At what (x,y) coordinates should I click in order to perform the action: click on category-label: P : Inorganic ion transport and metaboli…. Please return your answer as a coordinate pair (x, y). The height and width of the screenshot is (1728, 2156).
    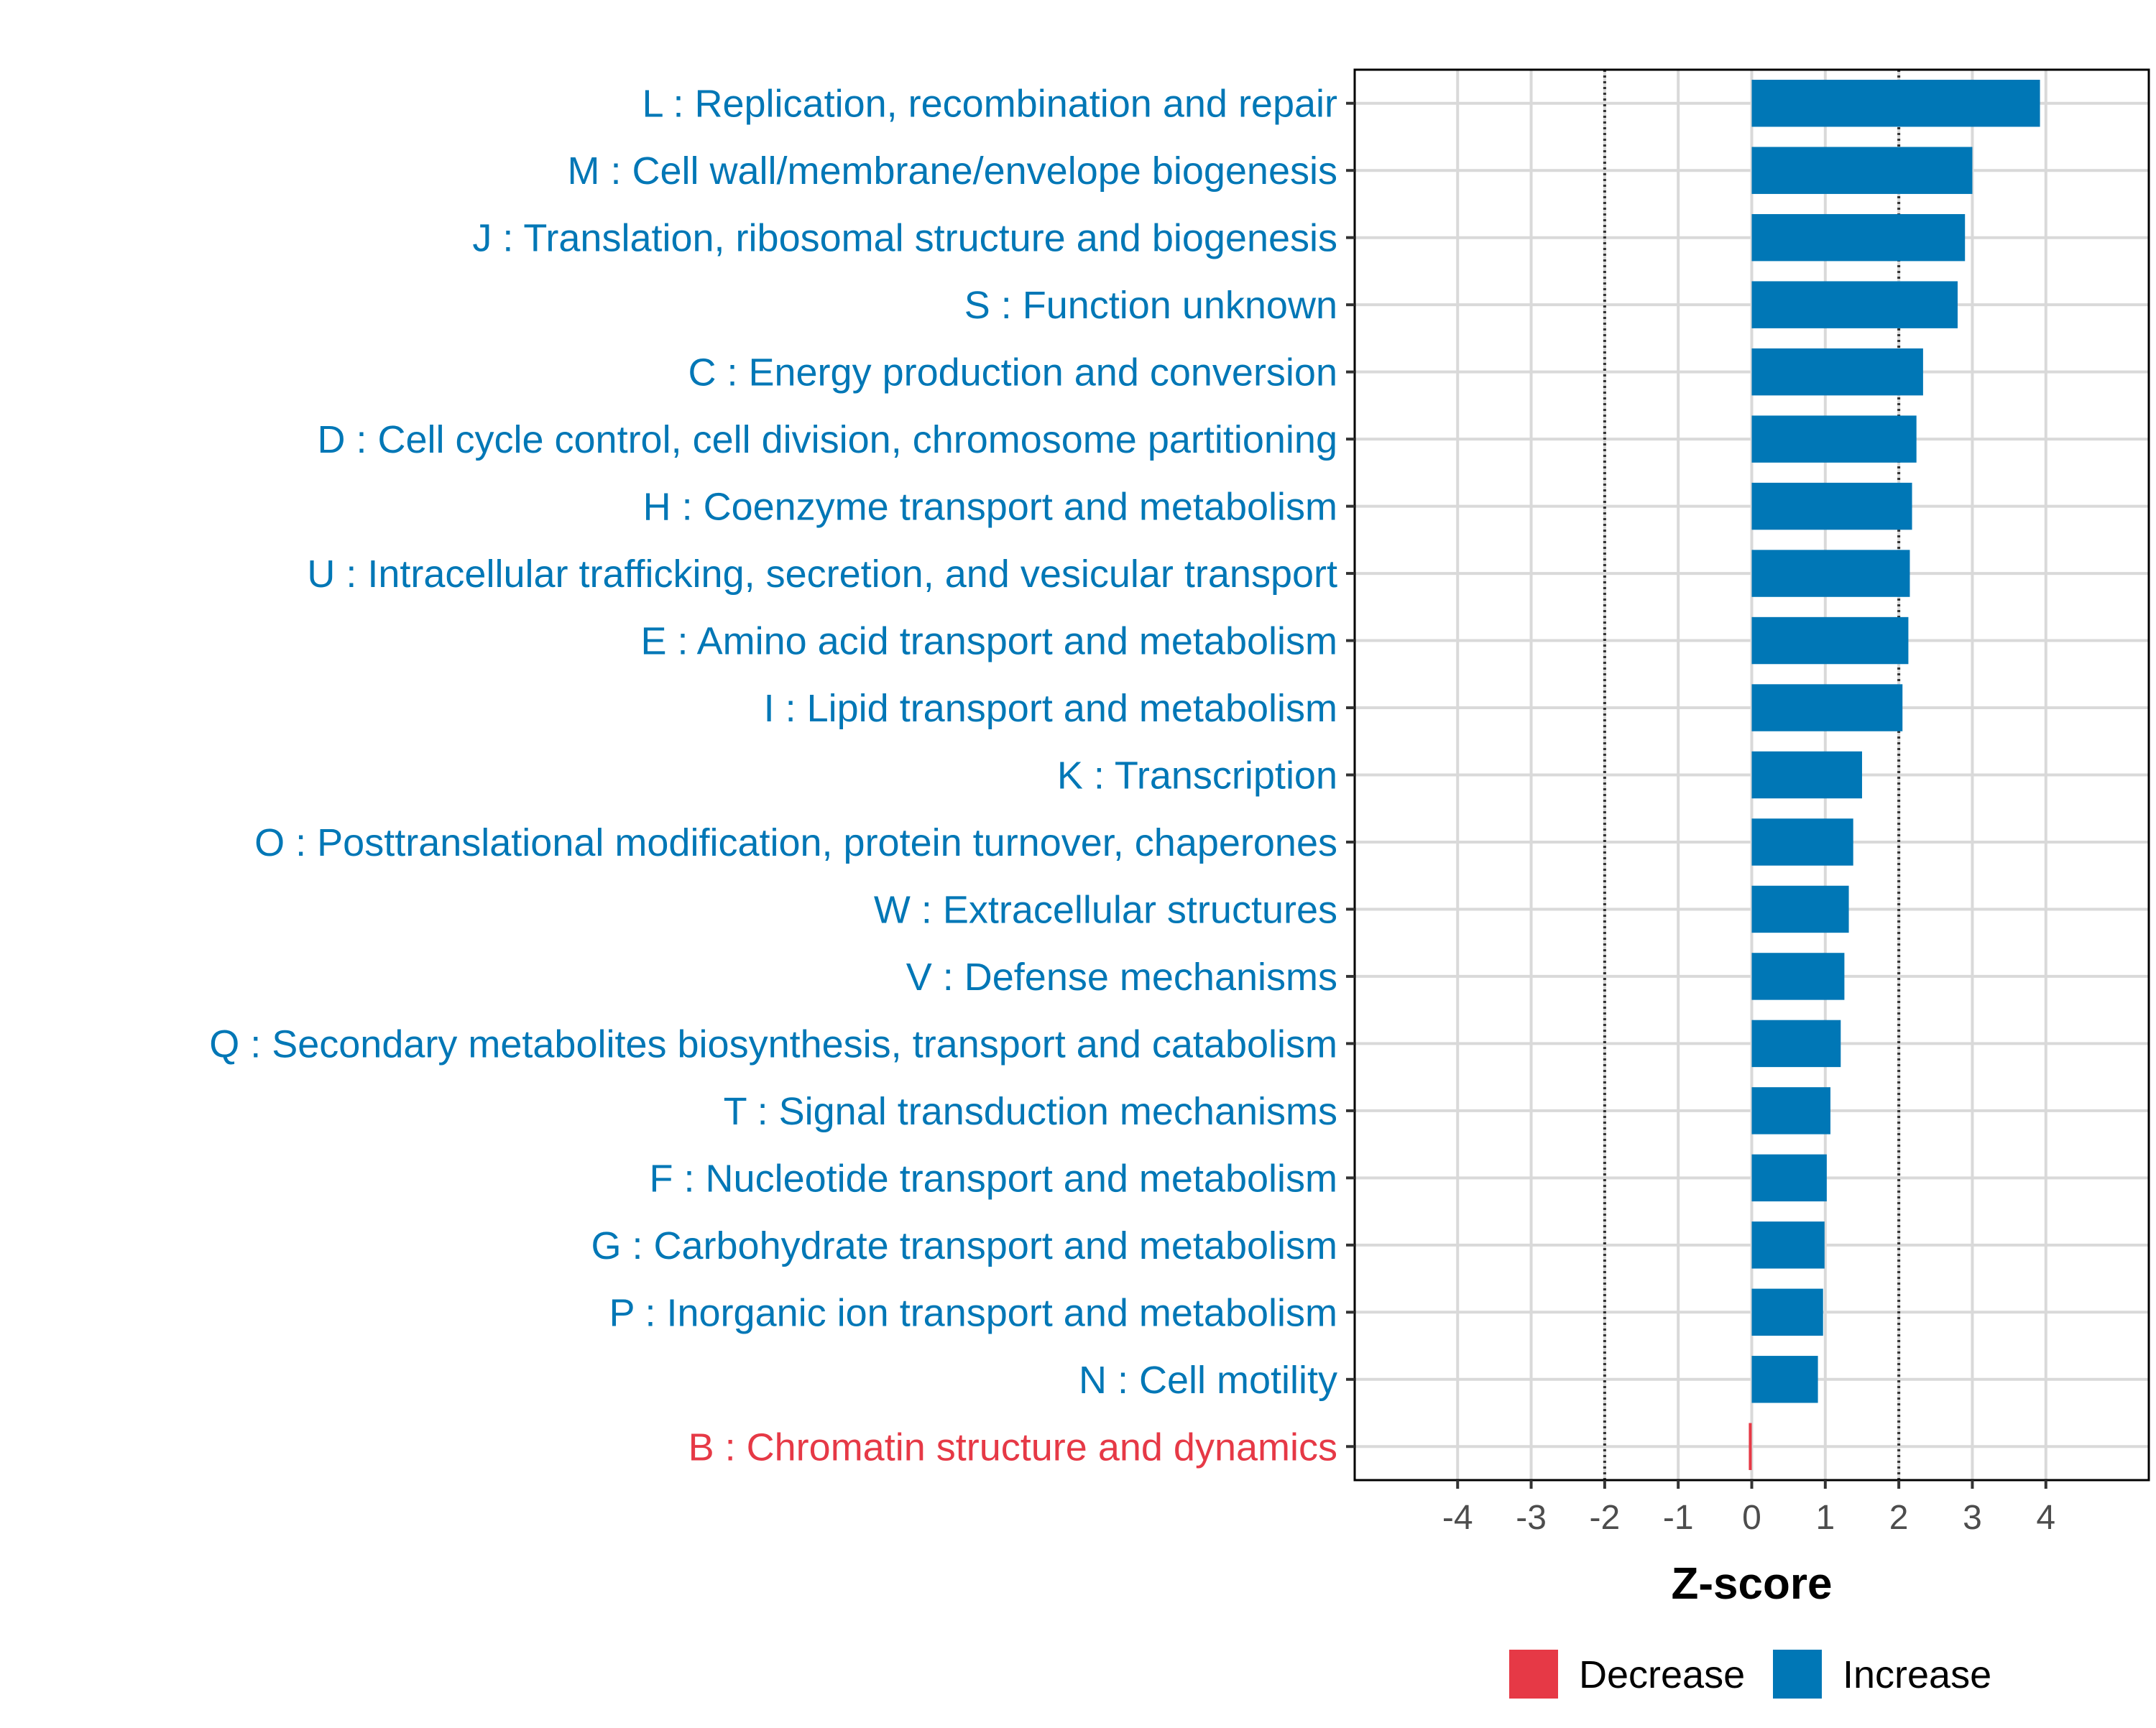
    Looking at the image, I should click on (973, 1312).